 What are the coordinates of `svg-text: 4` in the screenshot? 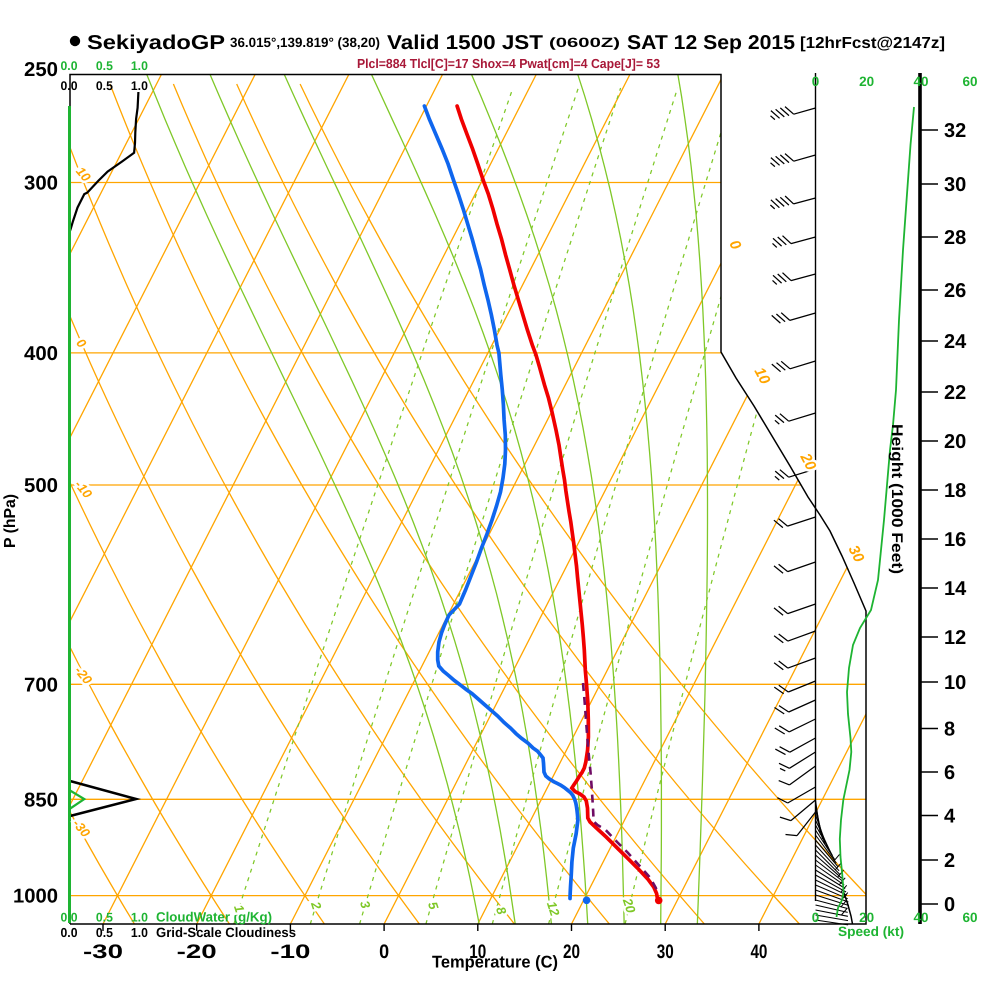 It's located at (950, 817).